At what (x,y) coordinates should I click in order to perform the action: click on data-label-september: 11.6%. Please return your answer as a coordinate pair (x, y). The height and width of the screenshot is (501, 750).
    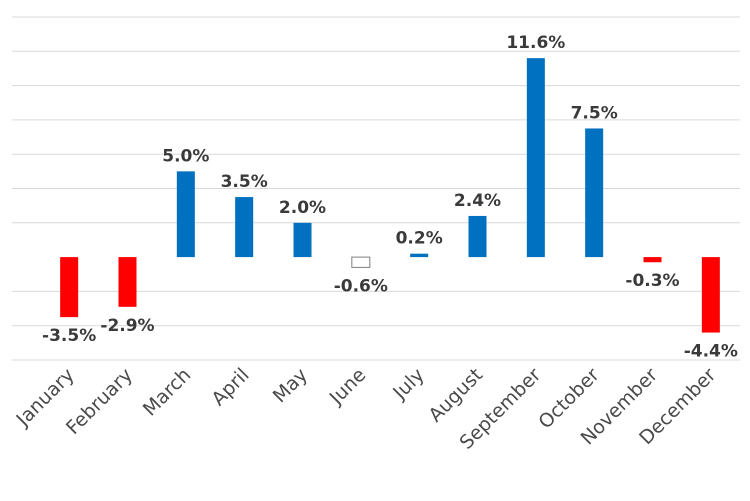
    Looking at the image, I should click on (535, 43).